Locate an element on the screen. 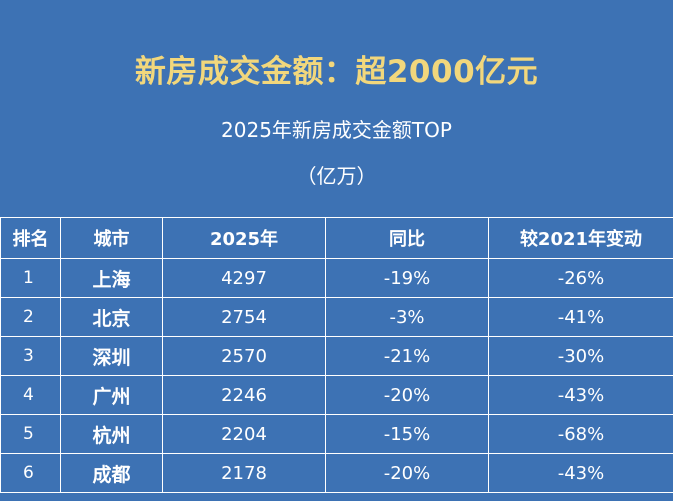  table-subtitle: 2025年新房成交金额TOP is located at coordinates (336, 130).